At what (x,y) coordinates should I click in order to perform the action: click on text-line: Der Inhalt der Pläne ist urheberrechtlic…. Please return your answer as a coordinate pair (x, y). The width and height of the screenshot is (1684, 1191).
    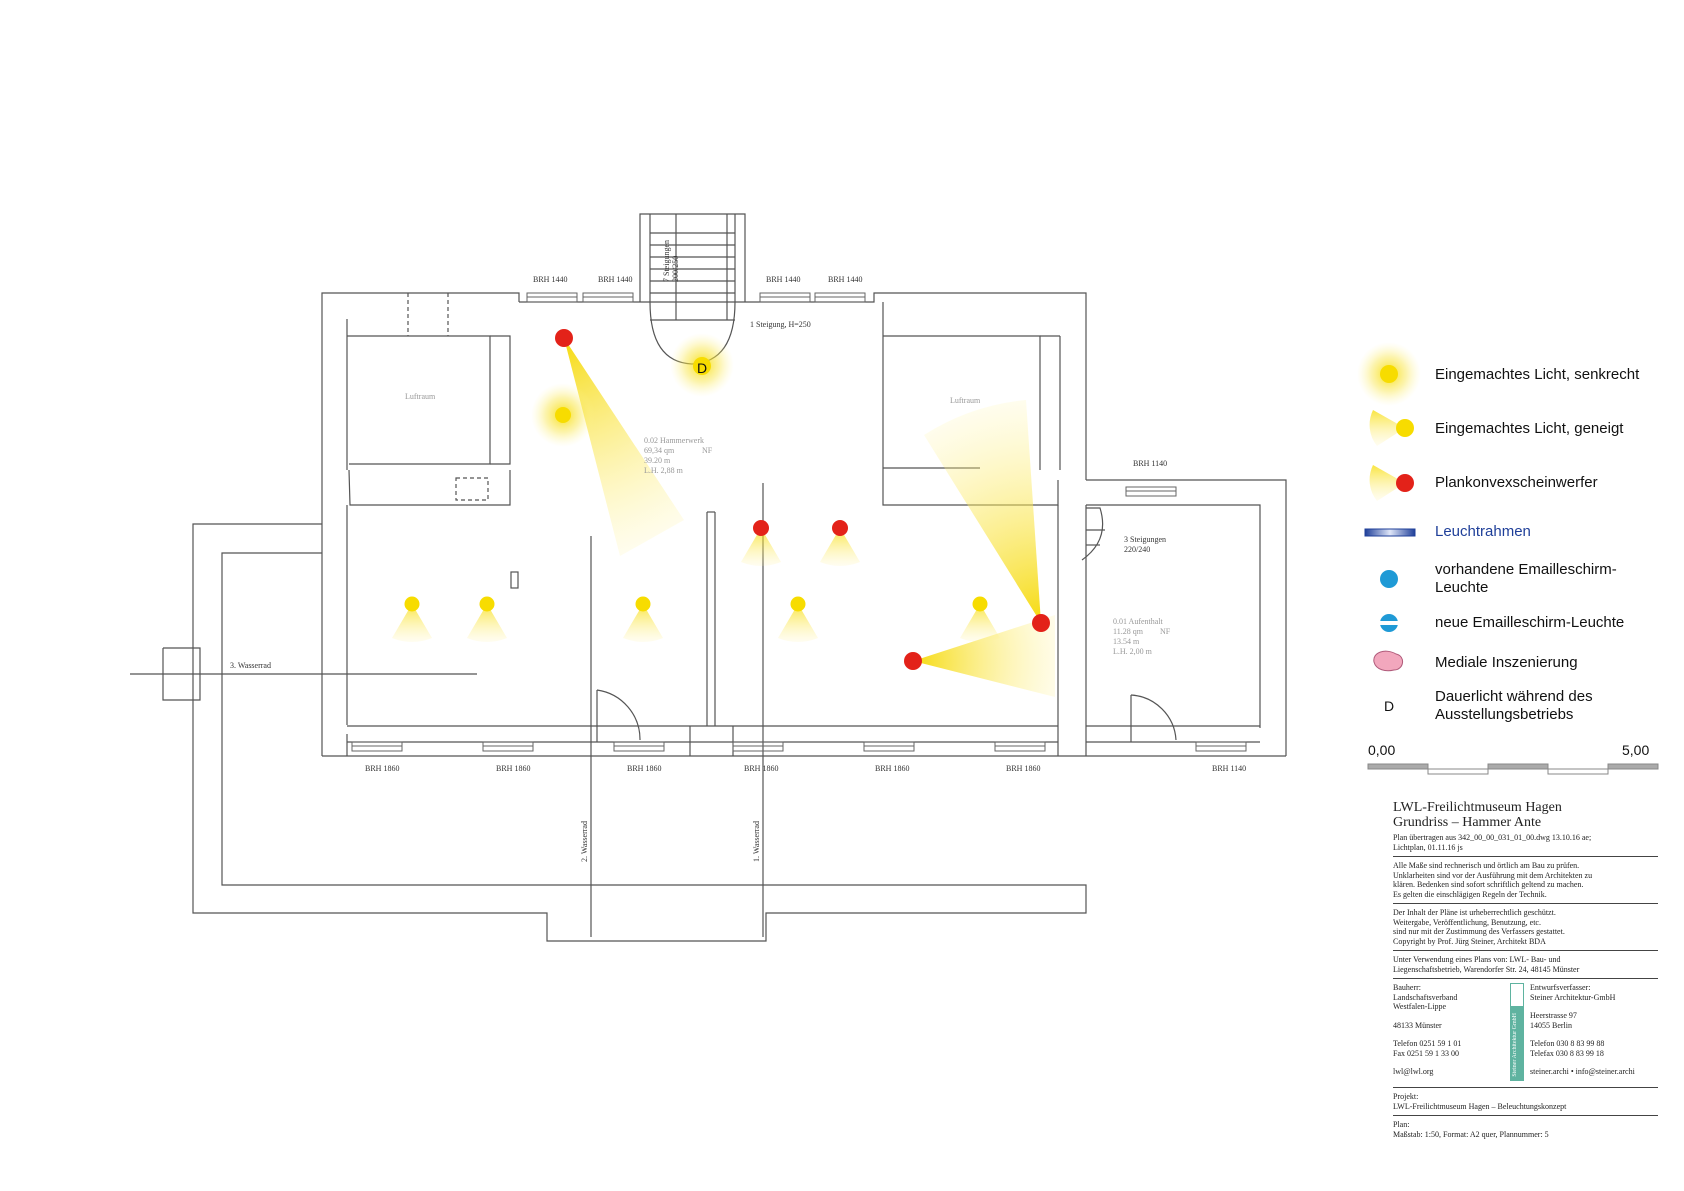
    Looking at the image, I should click on (1474, 912).